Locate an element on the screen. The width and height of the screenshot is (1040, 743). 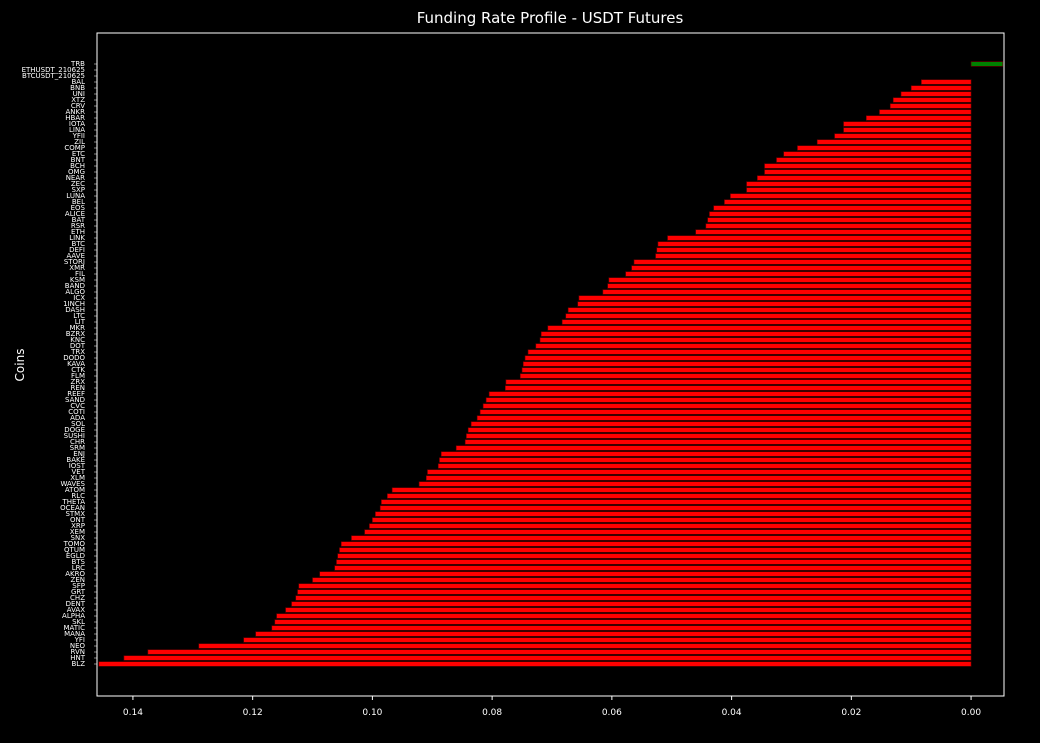
y-tick-label: CHR is located at coordinates (77, 442).